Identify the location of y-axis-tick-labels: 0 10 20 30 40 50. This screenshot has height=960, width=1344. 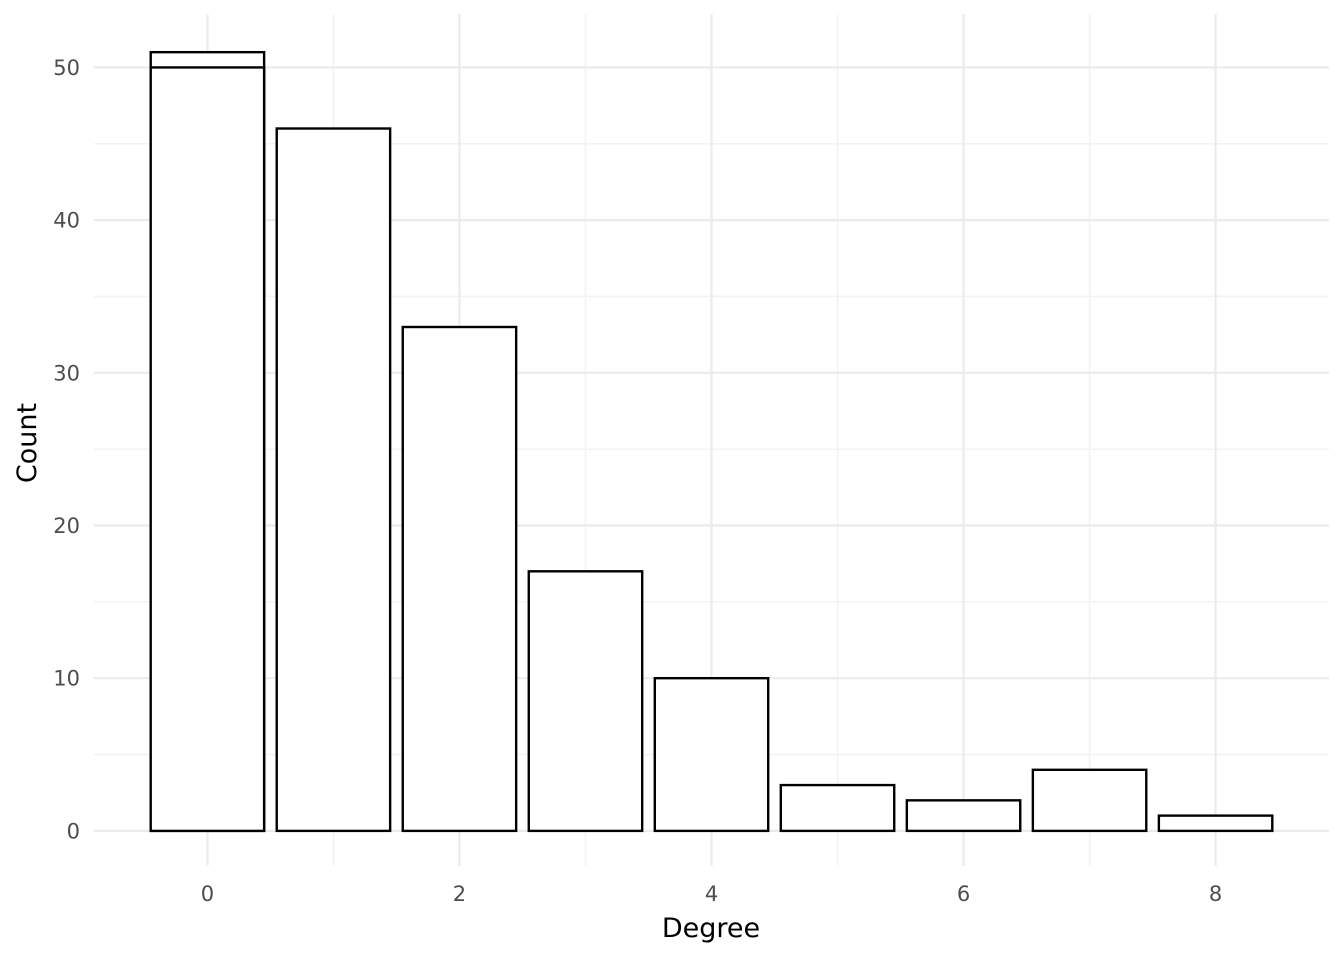
(66, 449).